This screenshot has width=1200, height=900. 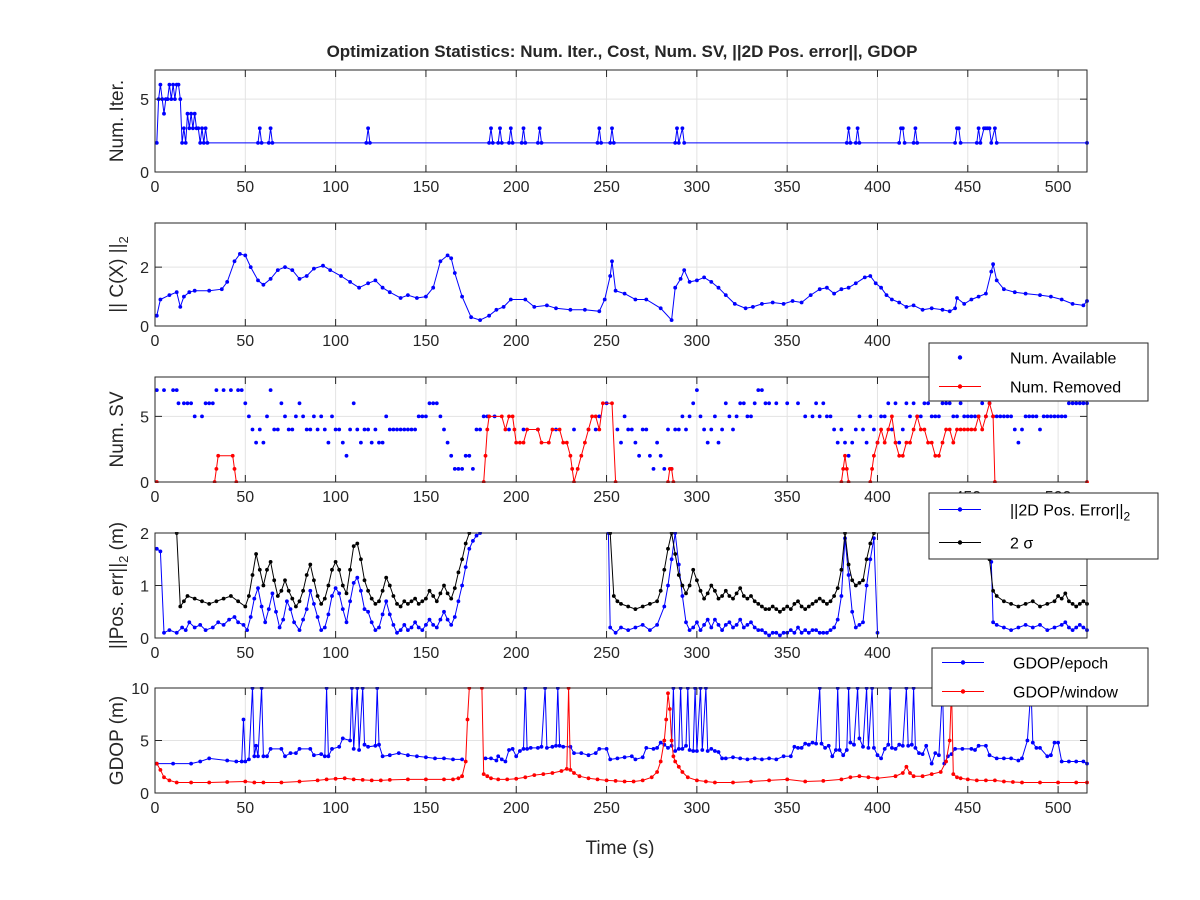 I want to click on x-tick-label: 0, so click(x=155, y=808).